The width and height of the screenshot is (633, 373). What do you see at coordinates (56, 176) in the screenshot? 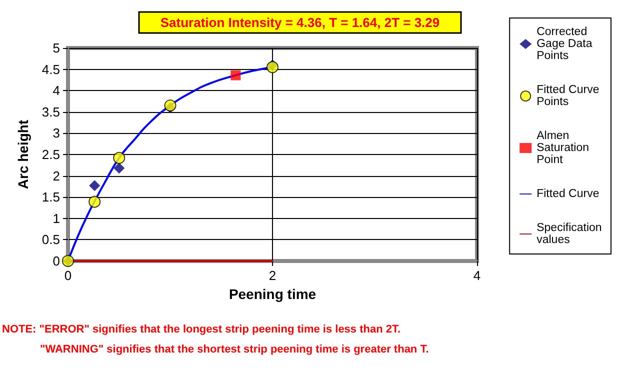
I see `y-tick-label: 2` at bounding box center [56, 176].